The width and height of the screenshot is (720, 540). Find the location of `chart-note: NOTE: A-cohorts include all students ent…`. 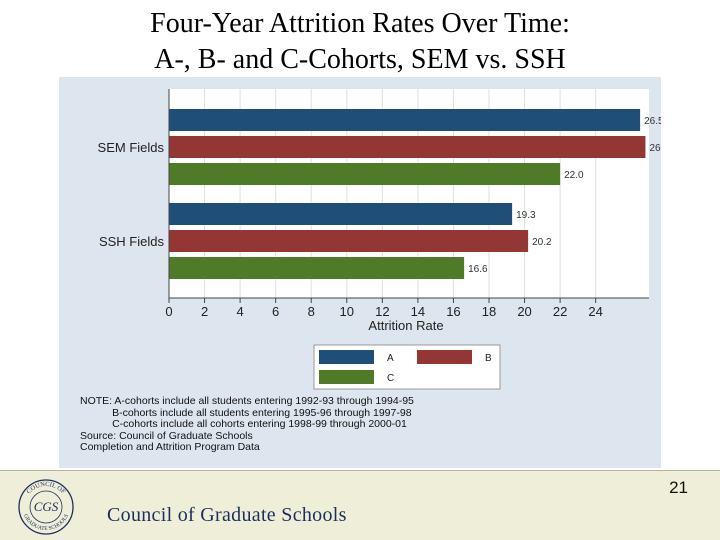

chart-note: NOTE: A-cohorts include all students ent… is located at coordinates (247, 424).